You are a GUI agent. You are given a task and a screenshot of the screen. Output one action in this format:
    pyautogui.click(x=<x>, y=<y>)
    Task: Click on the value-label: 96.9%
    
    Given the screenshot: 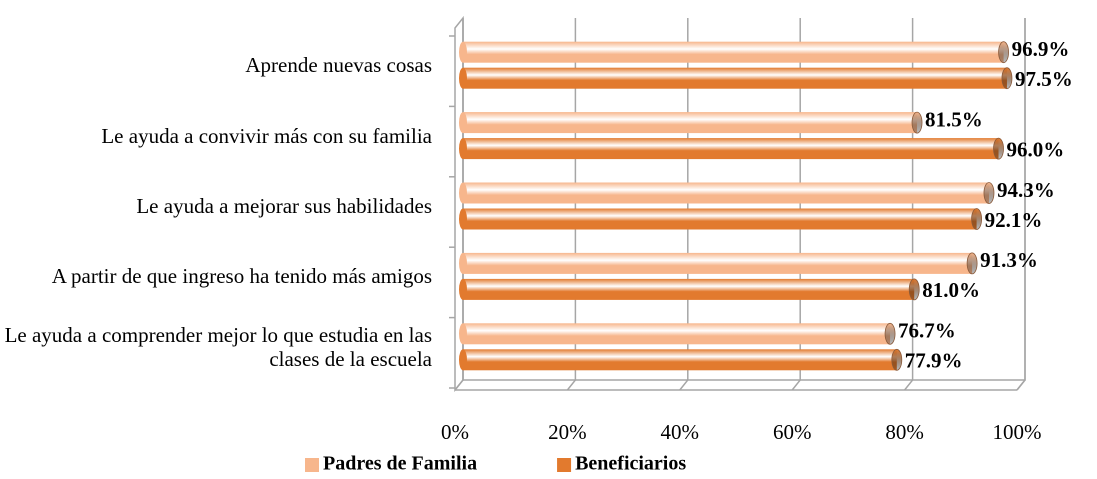 What is the action you would take?
    pyautogui.click(x=1041, y=49)
    